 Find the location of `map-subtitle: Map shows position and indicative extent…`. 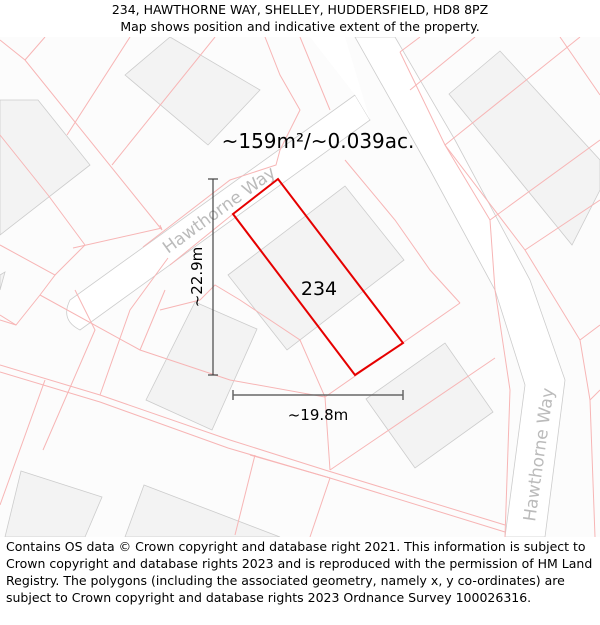

map-subtitle: Map shows position and indicative extent… is located at coordinates (300, 26).